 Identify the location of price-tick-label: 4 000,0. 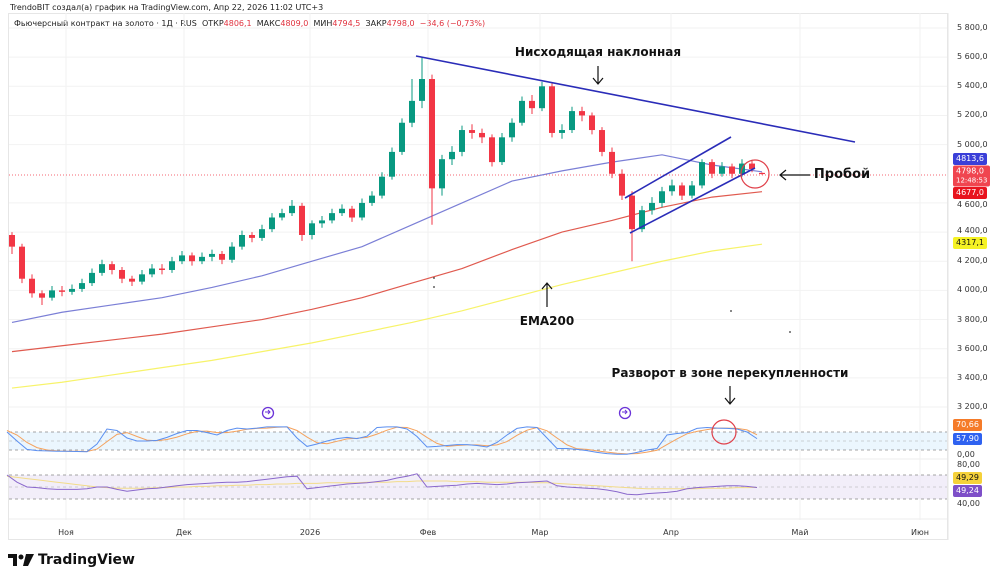
(972, 290).